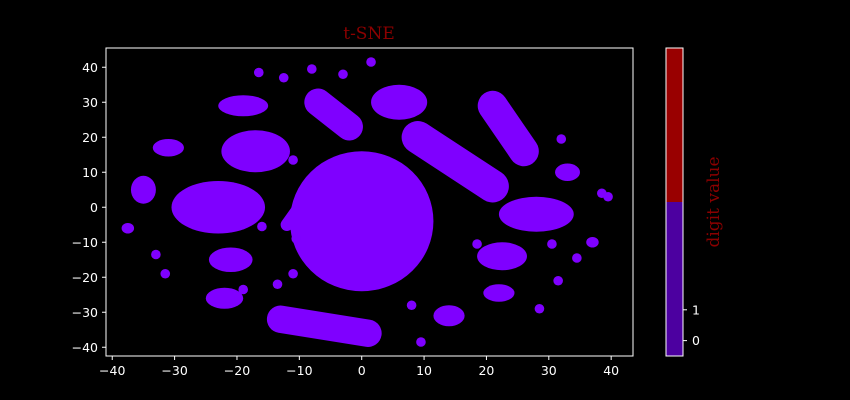  I want to click on y-tick-label: −40, so click(85, 347).